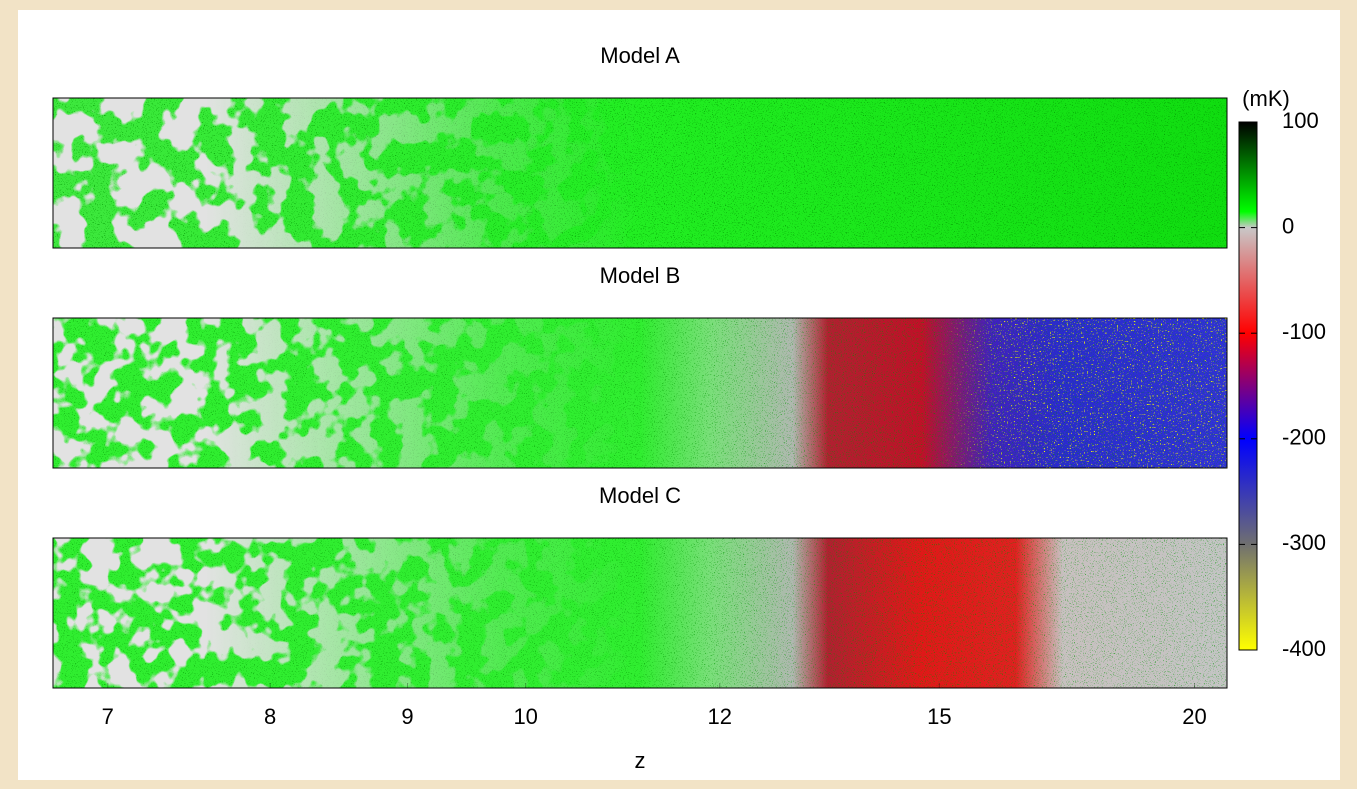  Describe the element at coordinates (1266, 98) in the screenshot. I see `colorbar-label: (mK)` at that location.